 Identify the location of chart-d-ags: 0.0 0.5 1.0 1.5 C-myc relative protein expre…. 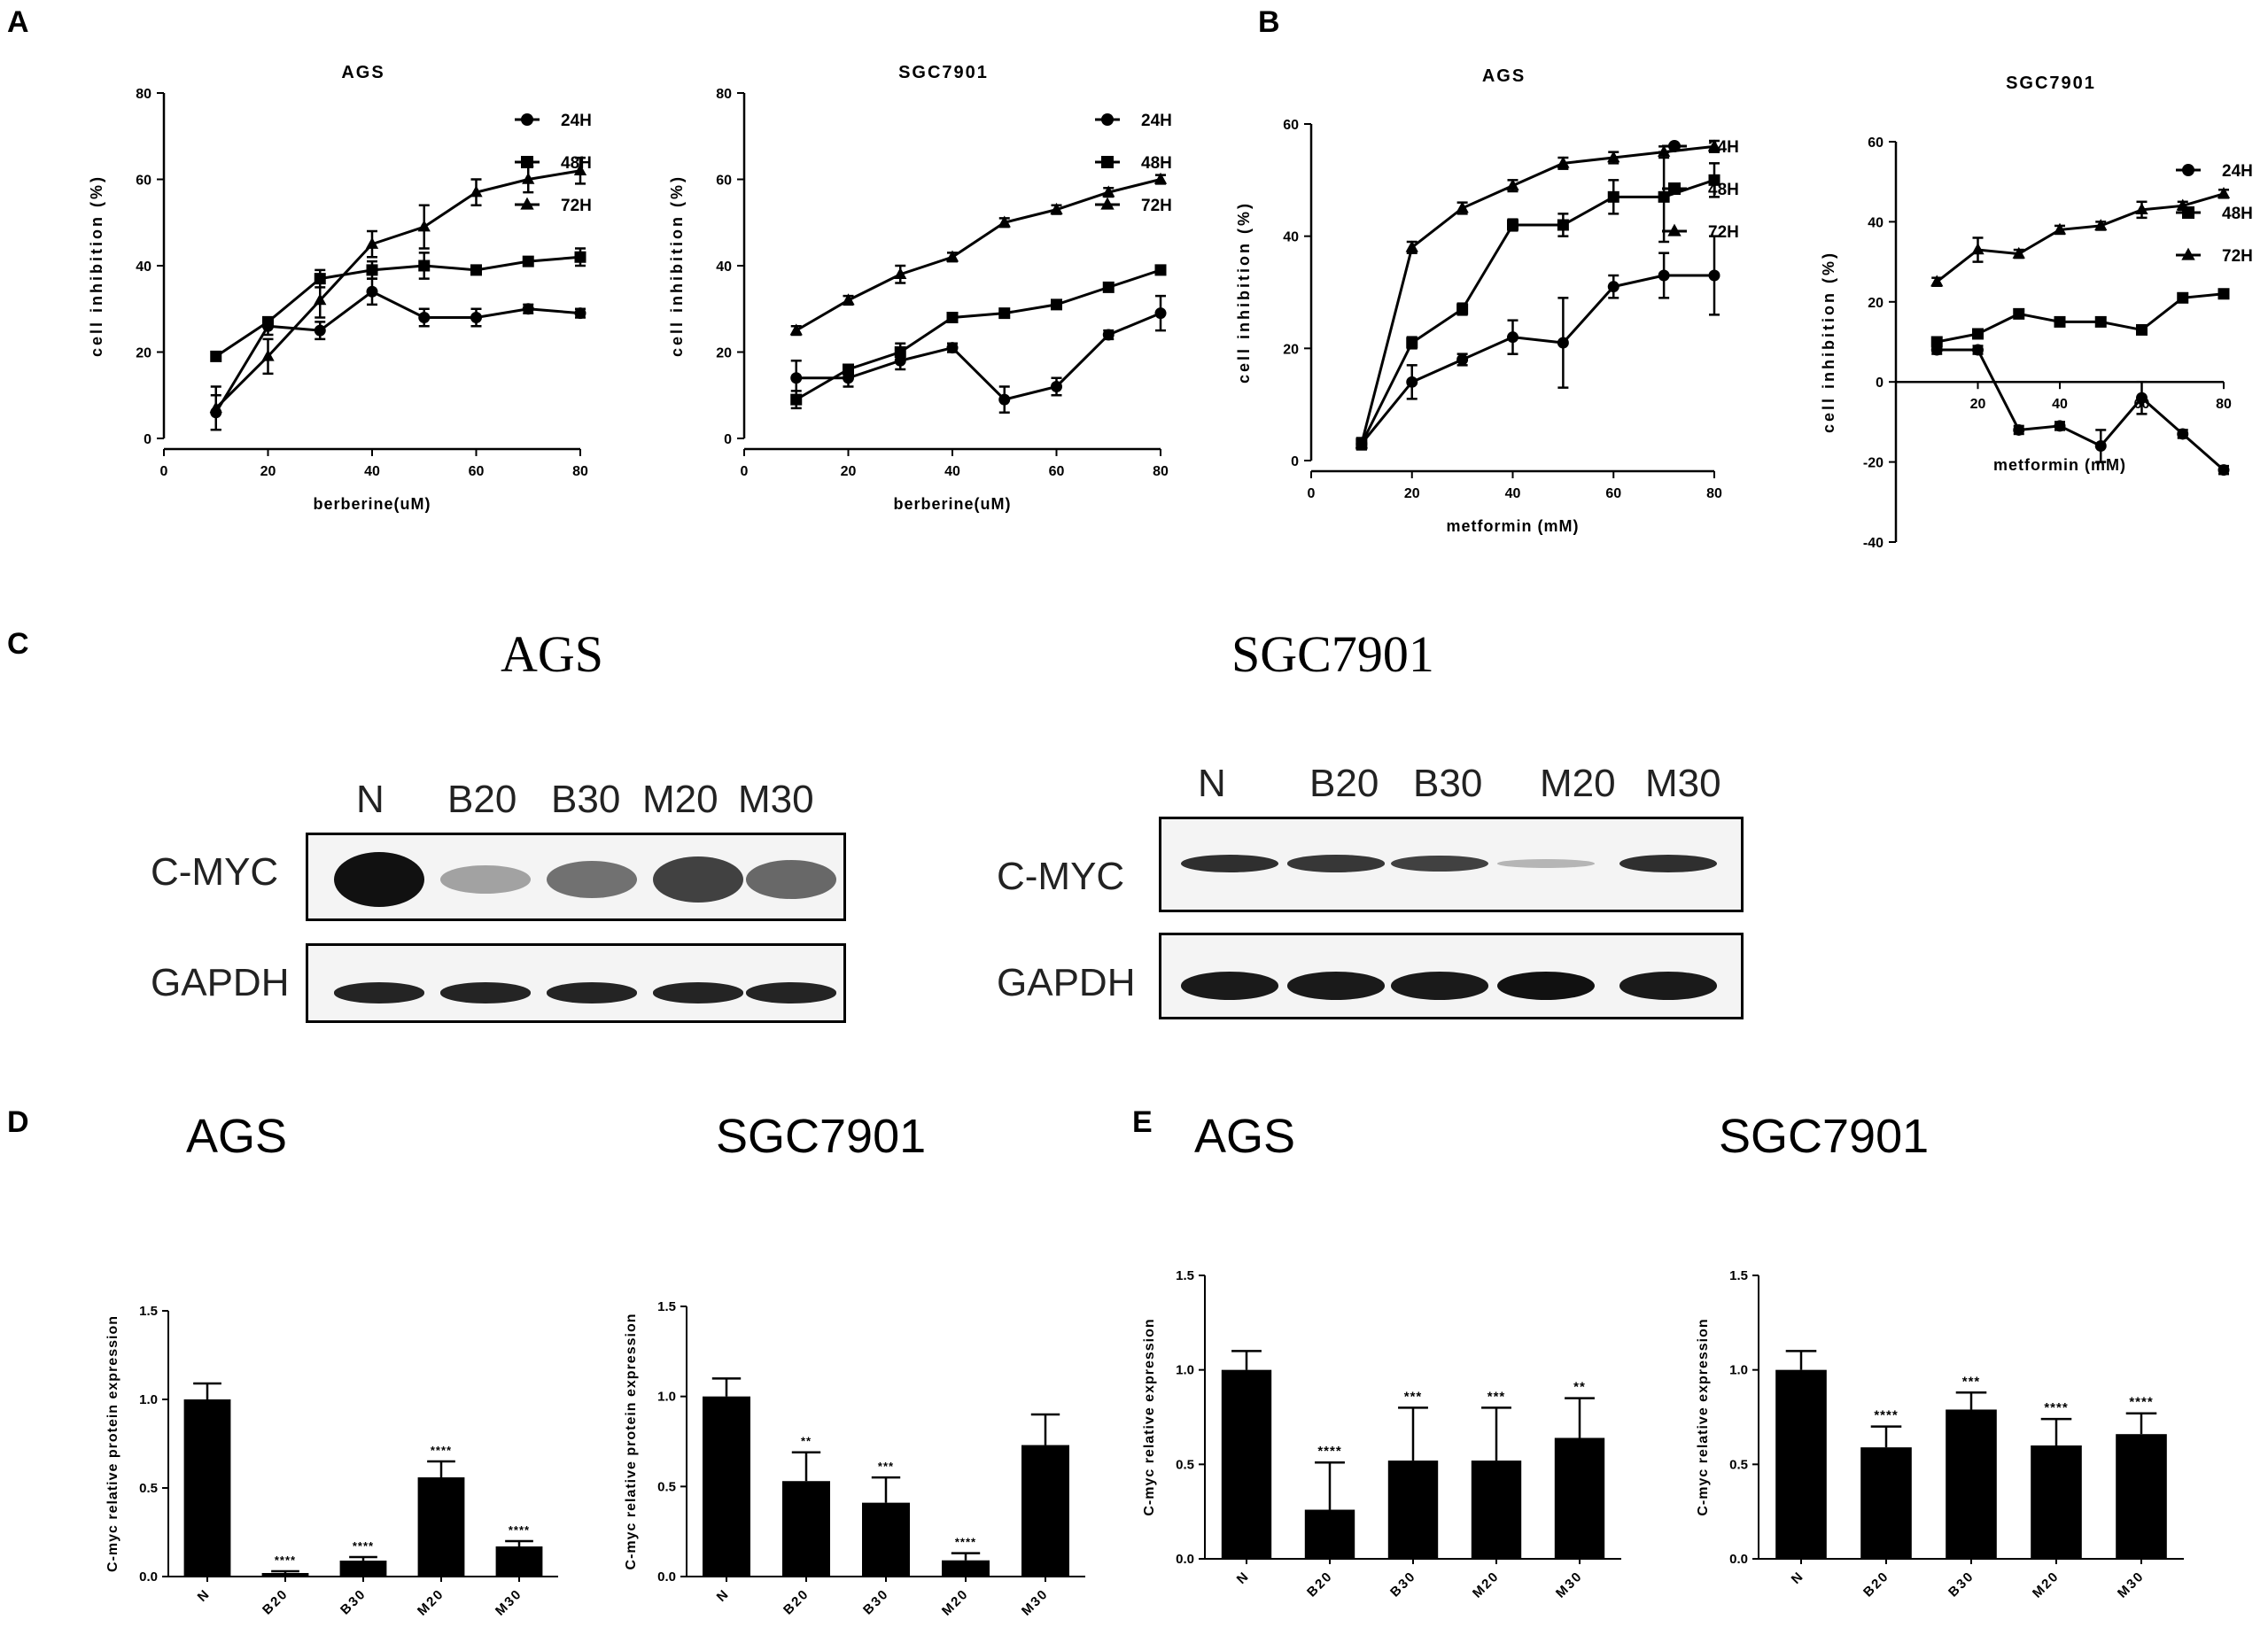
(331, 1462).